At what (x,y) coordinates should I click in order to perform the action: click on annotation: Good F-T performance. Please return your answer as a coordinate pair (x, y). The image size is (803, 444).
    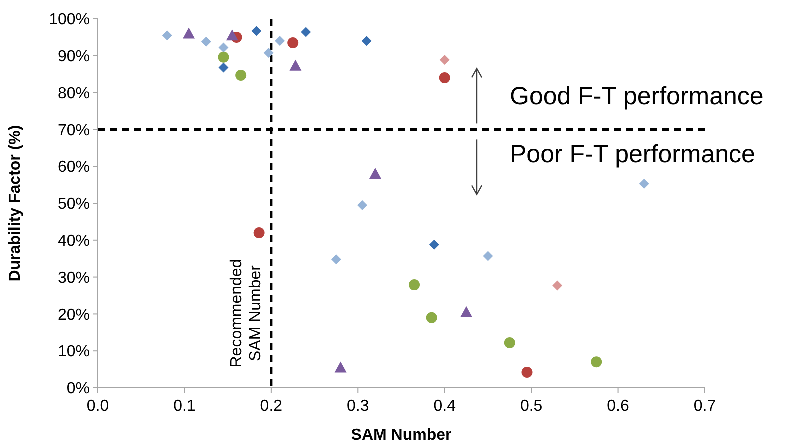
    Looking at the image, I should click on (637, 96).